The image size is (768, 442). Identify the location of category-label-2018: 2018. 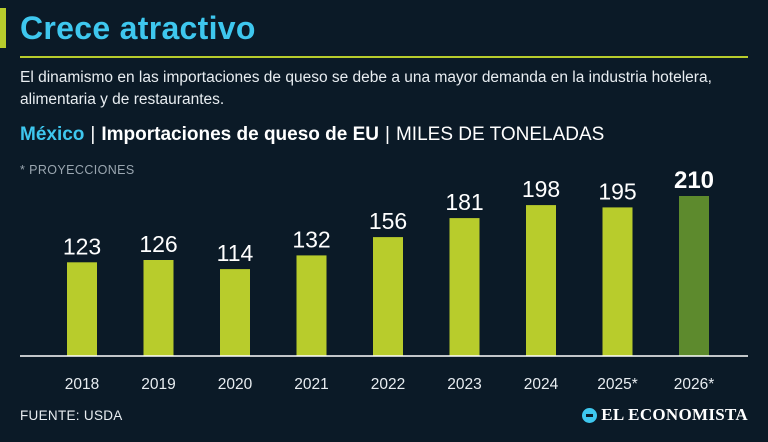
(82, 384).